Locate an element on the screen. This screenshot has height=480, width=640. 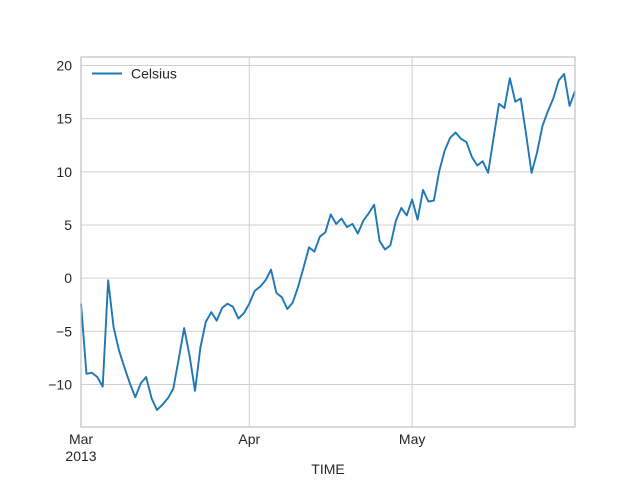
y-tick-label: 5 is located at coordinates (68, 225).